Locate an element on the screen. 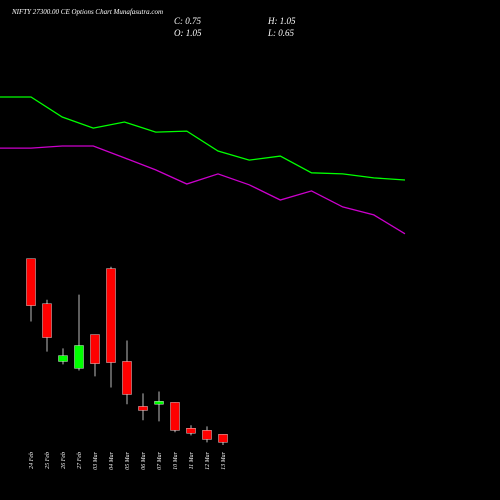 The image size is (500, 500). x-tick-label: 04 Mar is located at coordinates (111, 460).